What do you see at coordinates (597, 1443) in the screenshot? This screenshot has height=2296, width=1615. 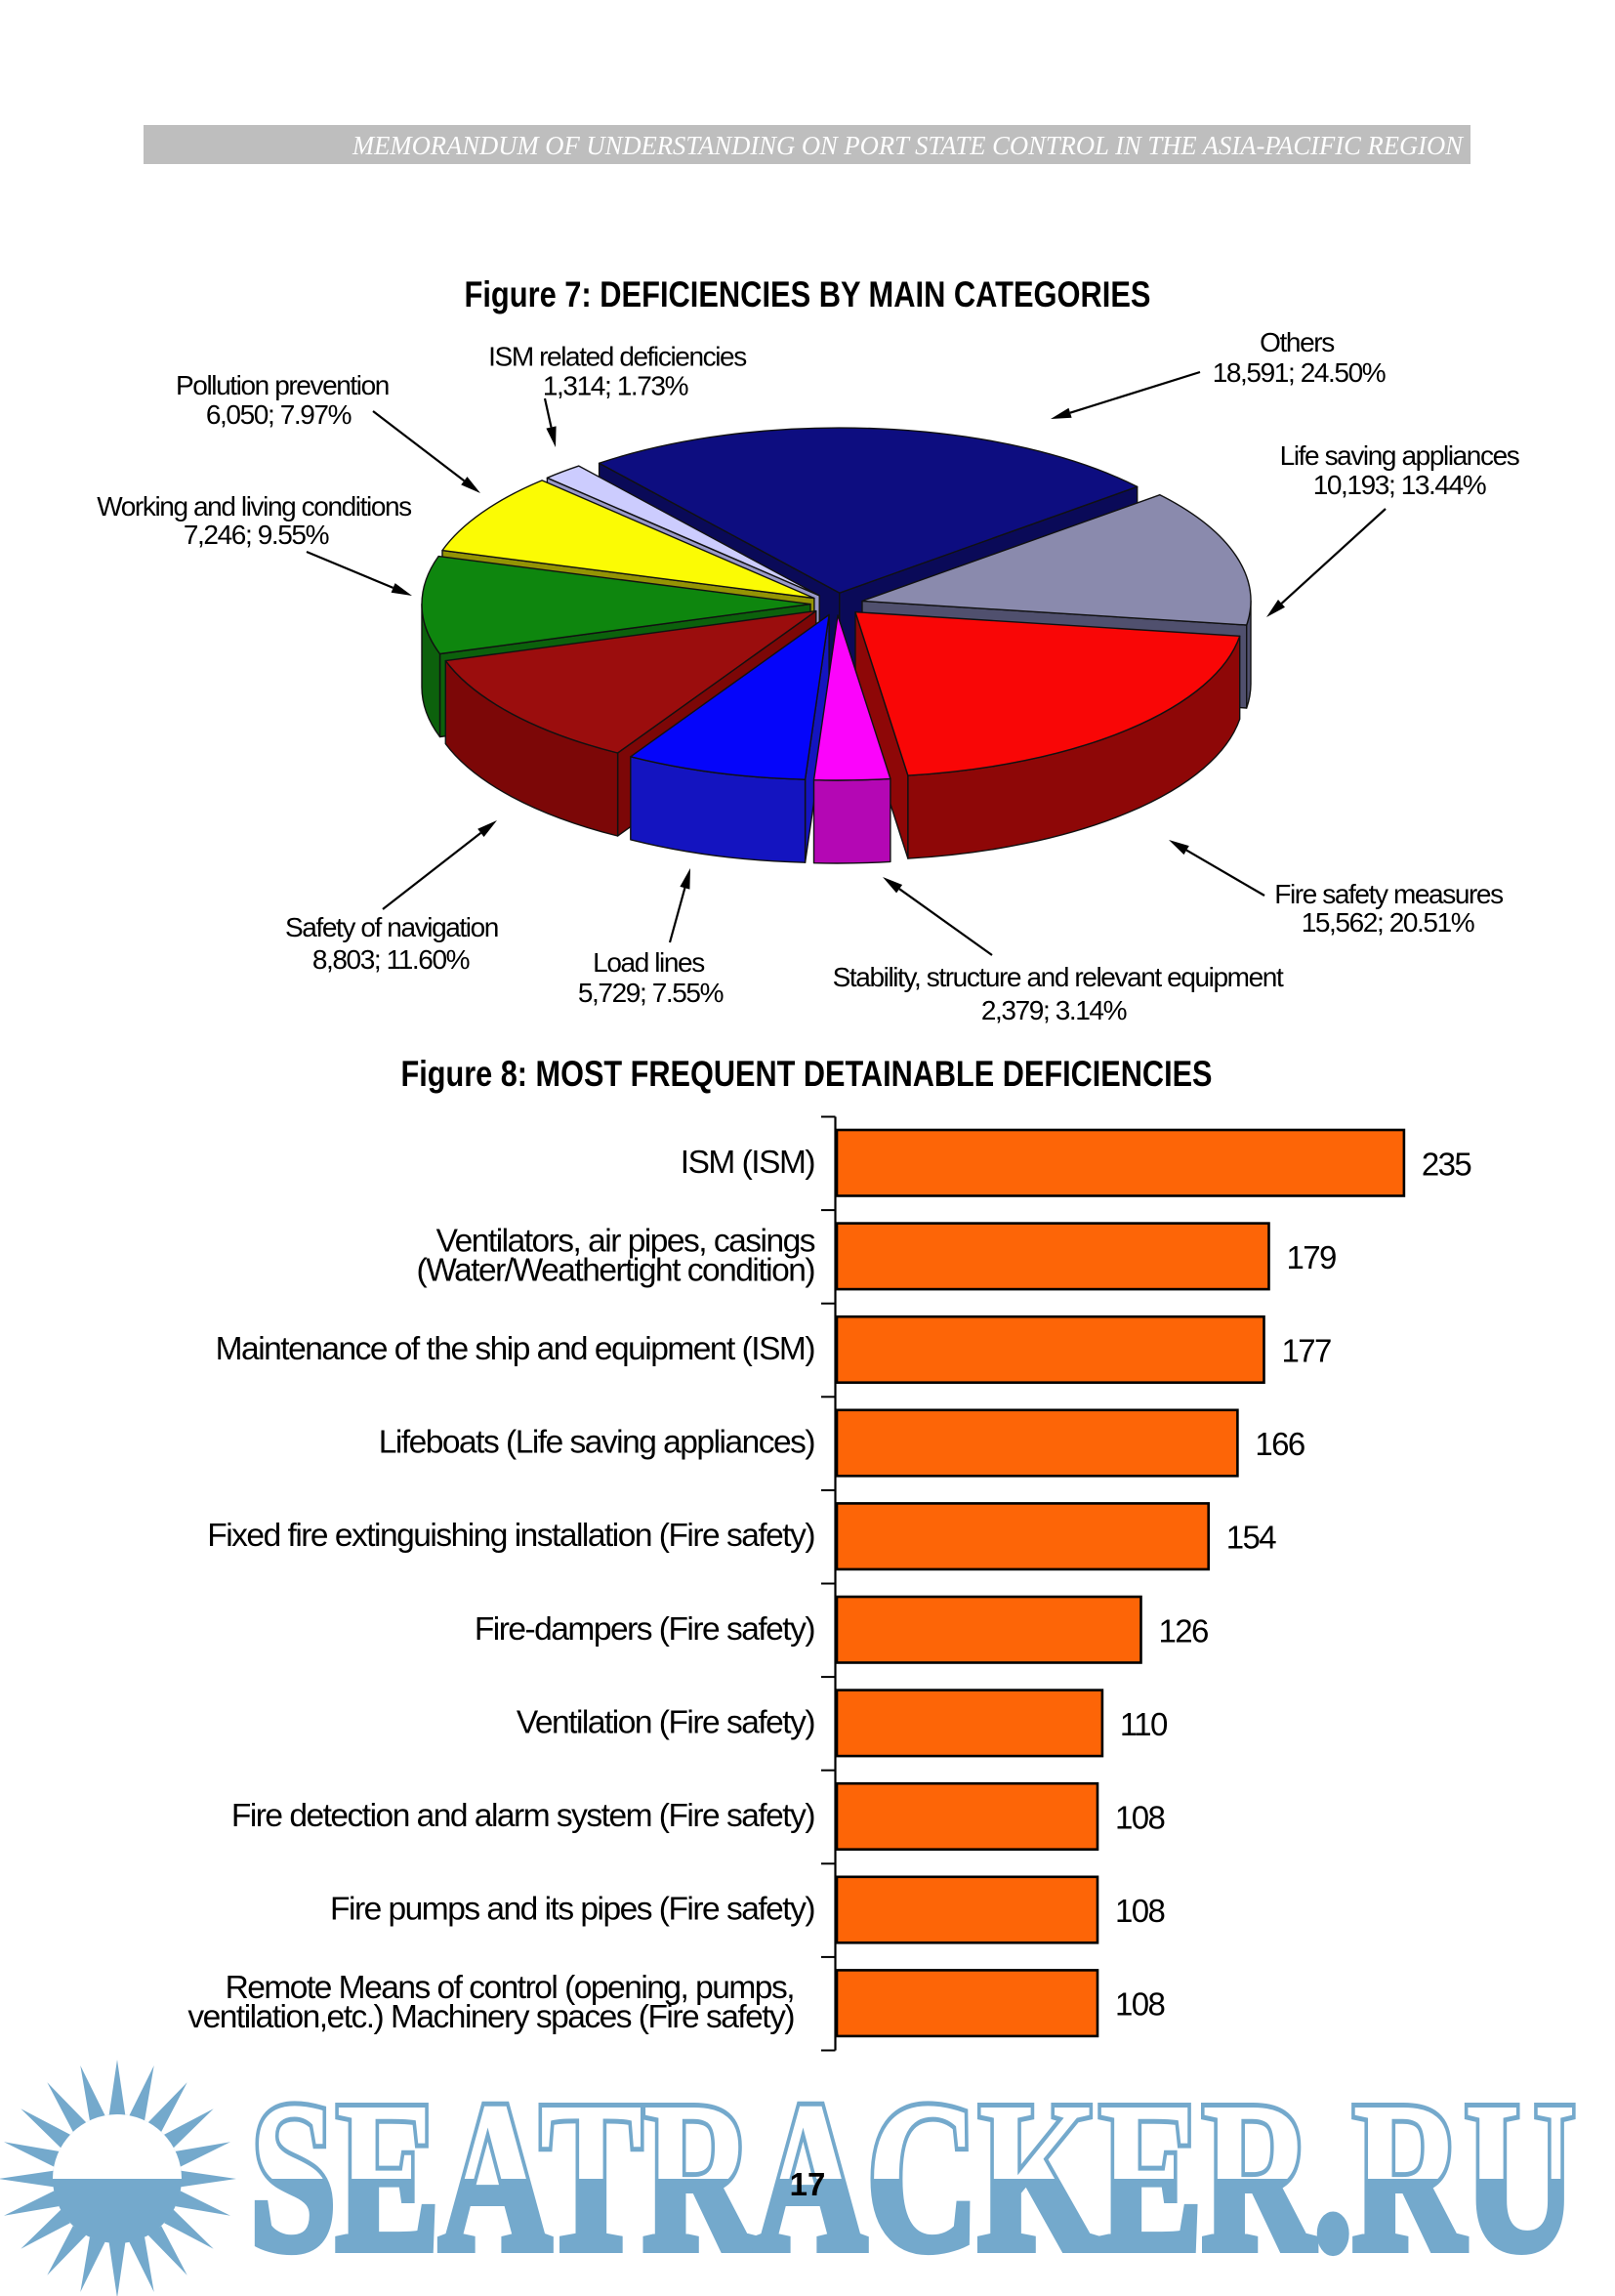 I see `svg-text:Lifeboats (Life saving applian: Lifeboats (Life saving appliances)` at bounding box center [597, 1443].